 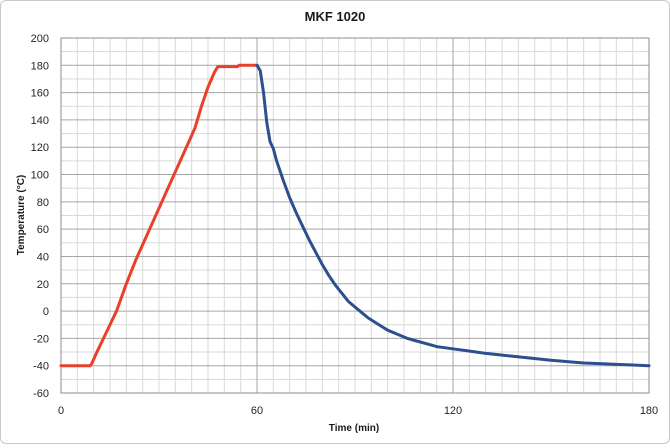 What do you see at coordinates (40, 216) in the screenshot?
I see `y-axis-tick-labels: -60 -40 -20 0 20 40 60 80 100 120 140 160 180 200` at bounding box center [40, 216].